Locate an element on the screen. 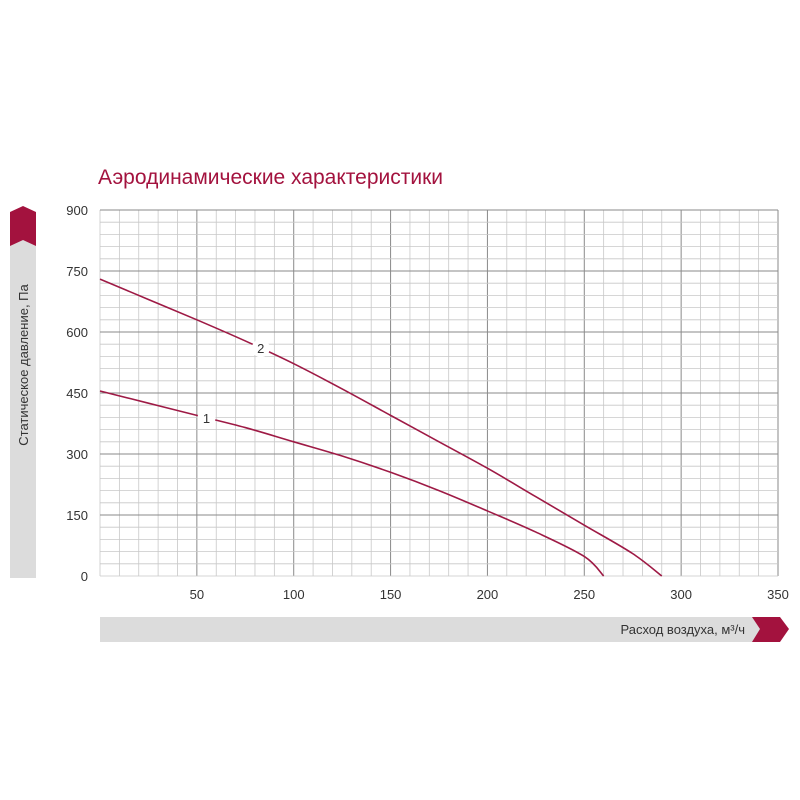 The width and height of the screenshot is (800, 800). y-tick-label: 0 is located at coordinates (84, 576).